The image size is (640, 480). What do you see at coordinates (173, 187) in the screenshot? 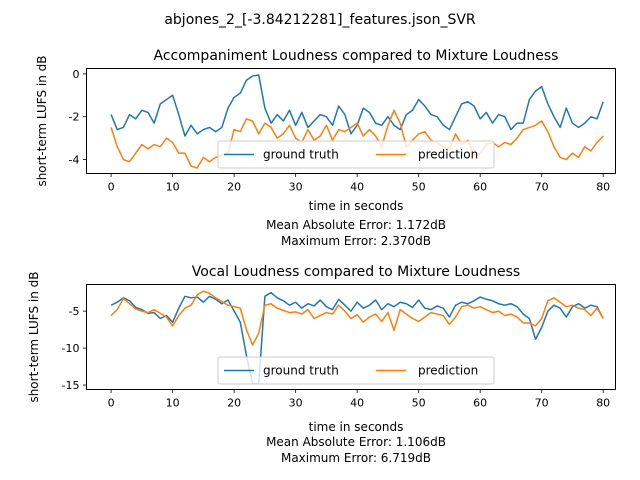
I see `xtick-label-1: 10` at bounding box center [173, 187].